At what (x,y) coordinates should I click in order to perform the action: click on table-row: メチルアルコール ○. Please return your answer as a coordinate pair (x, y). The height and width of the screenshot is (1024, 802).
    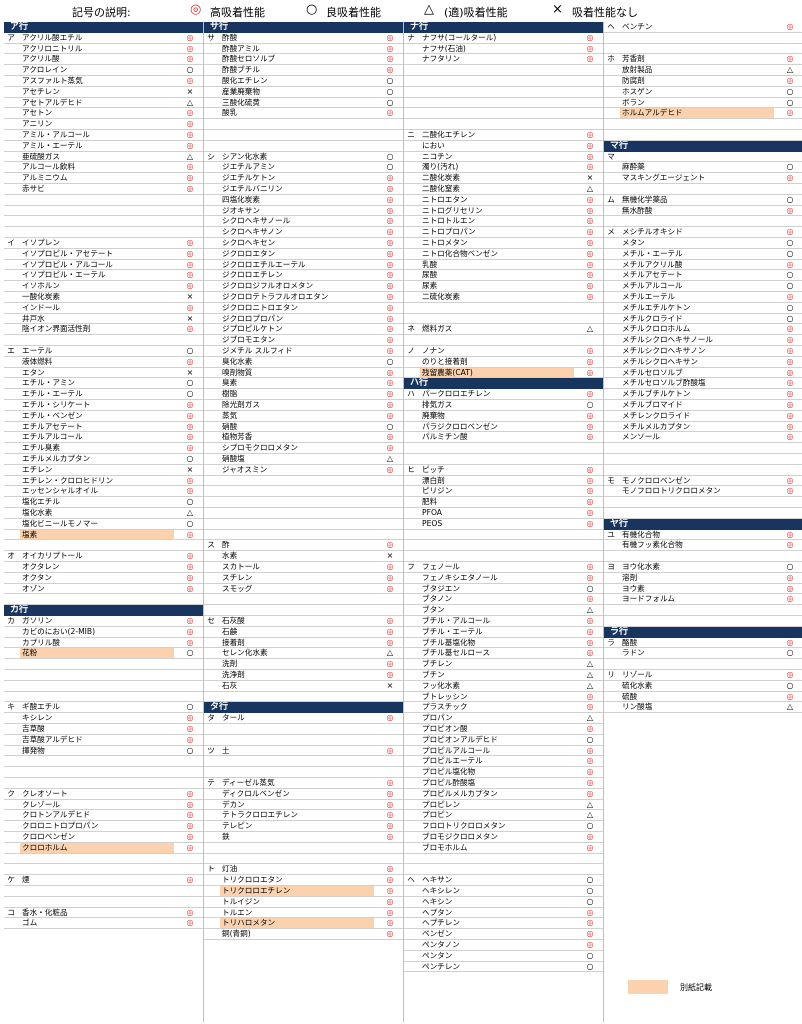
    Looking at the image, I should click on (703, 286).